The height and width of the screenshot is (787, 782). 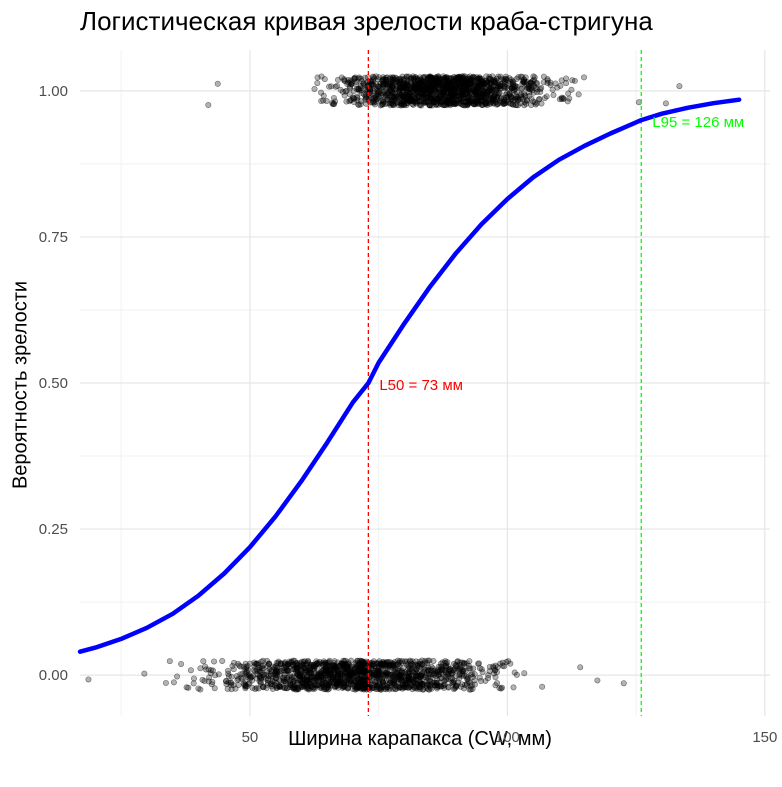 I want to click on l95-label: L95 = 126 мм, so click(x=698, y=122).